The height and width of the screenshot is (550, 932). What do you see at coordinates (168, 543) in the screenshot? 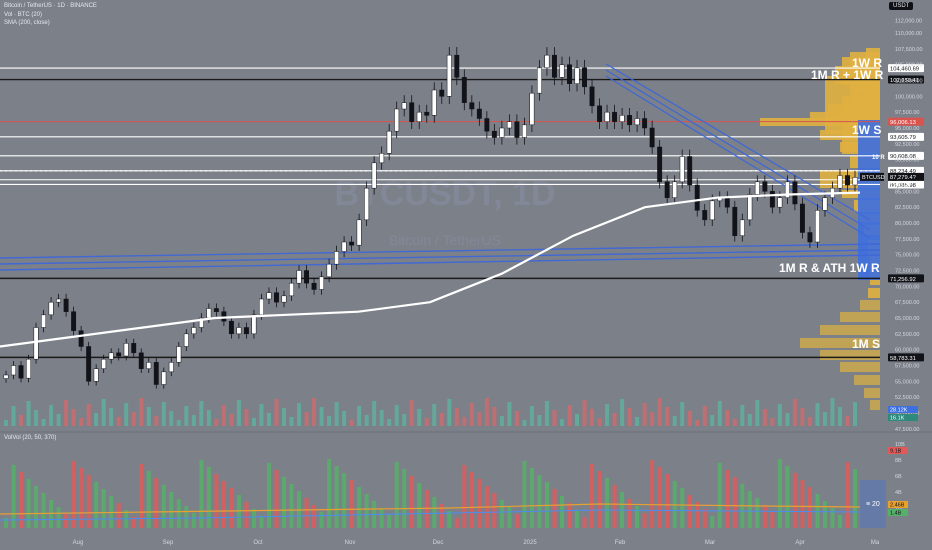
I see `x-tick-1: Sep` at bounding box center [168, 543].